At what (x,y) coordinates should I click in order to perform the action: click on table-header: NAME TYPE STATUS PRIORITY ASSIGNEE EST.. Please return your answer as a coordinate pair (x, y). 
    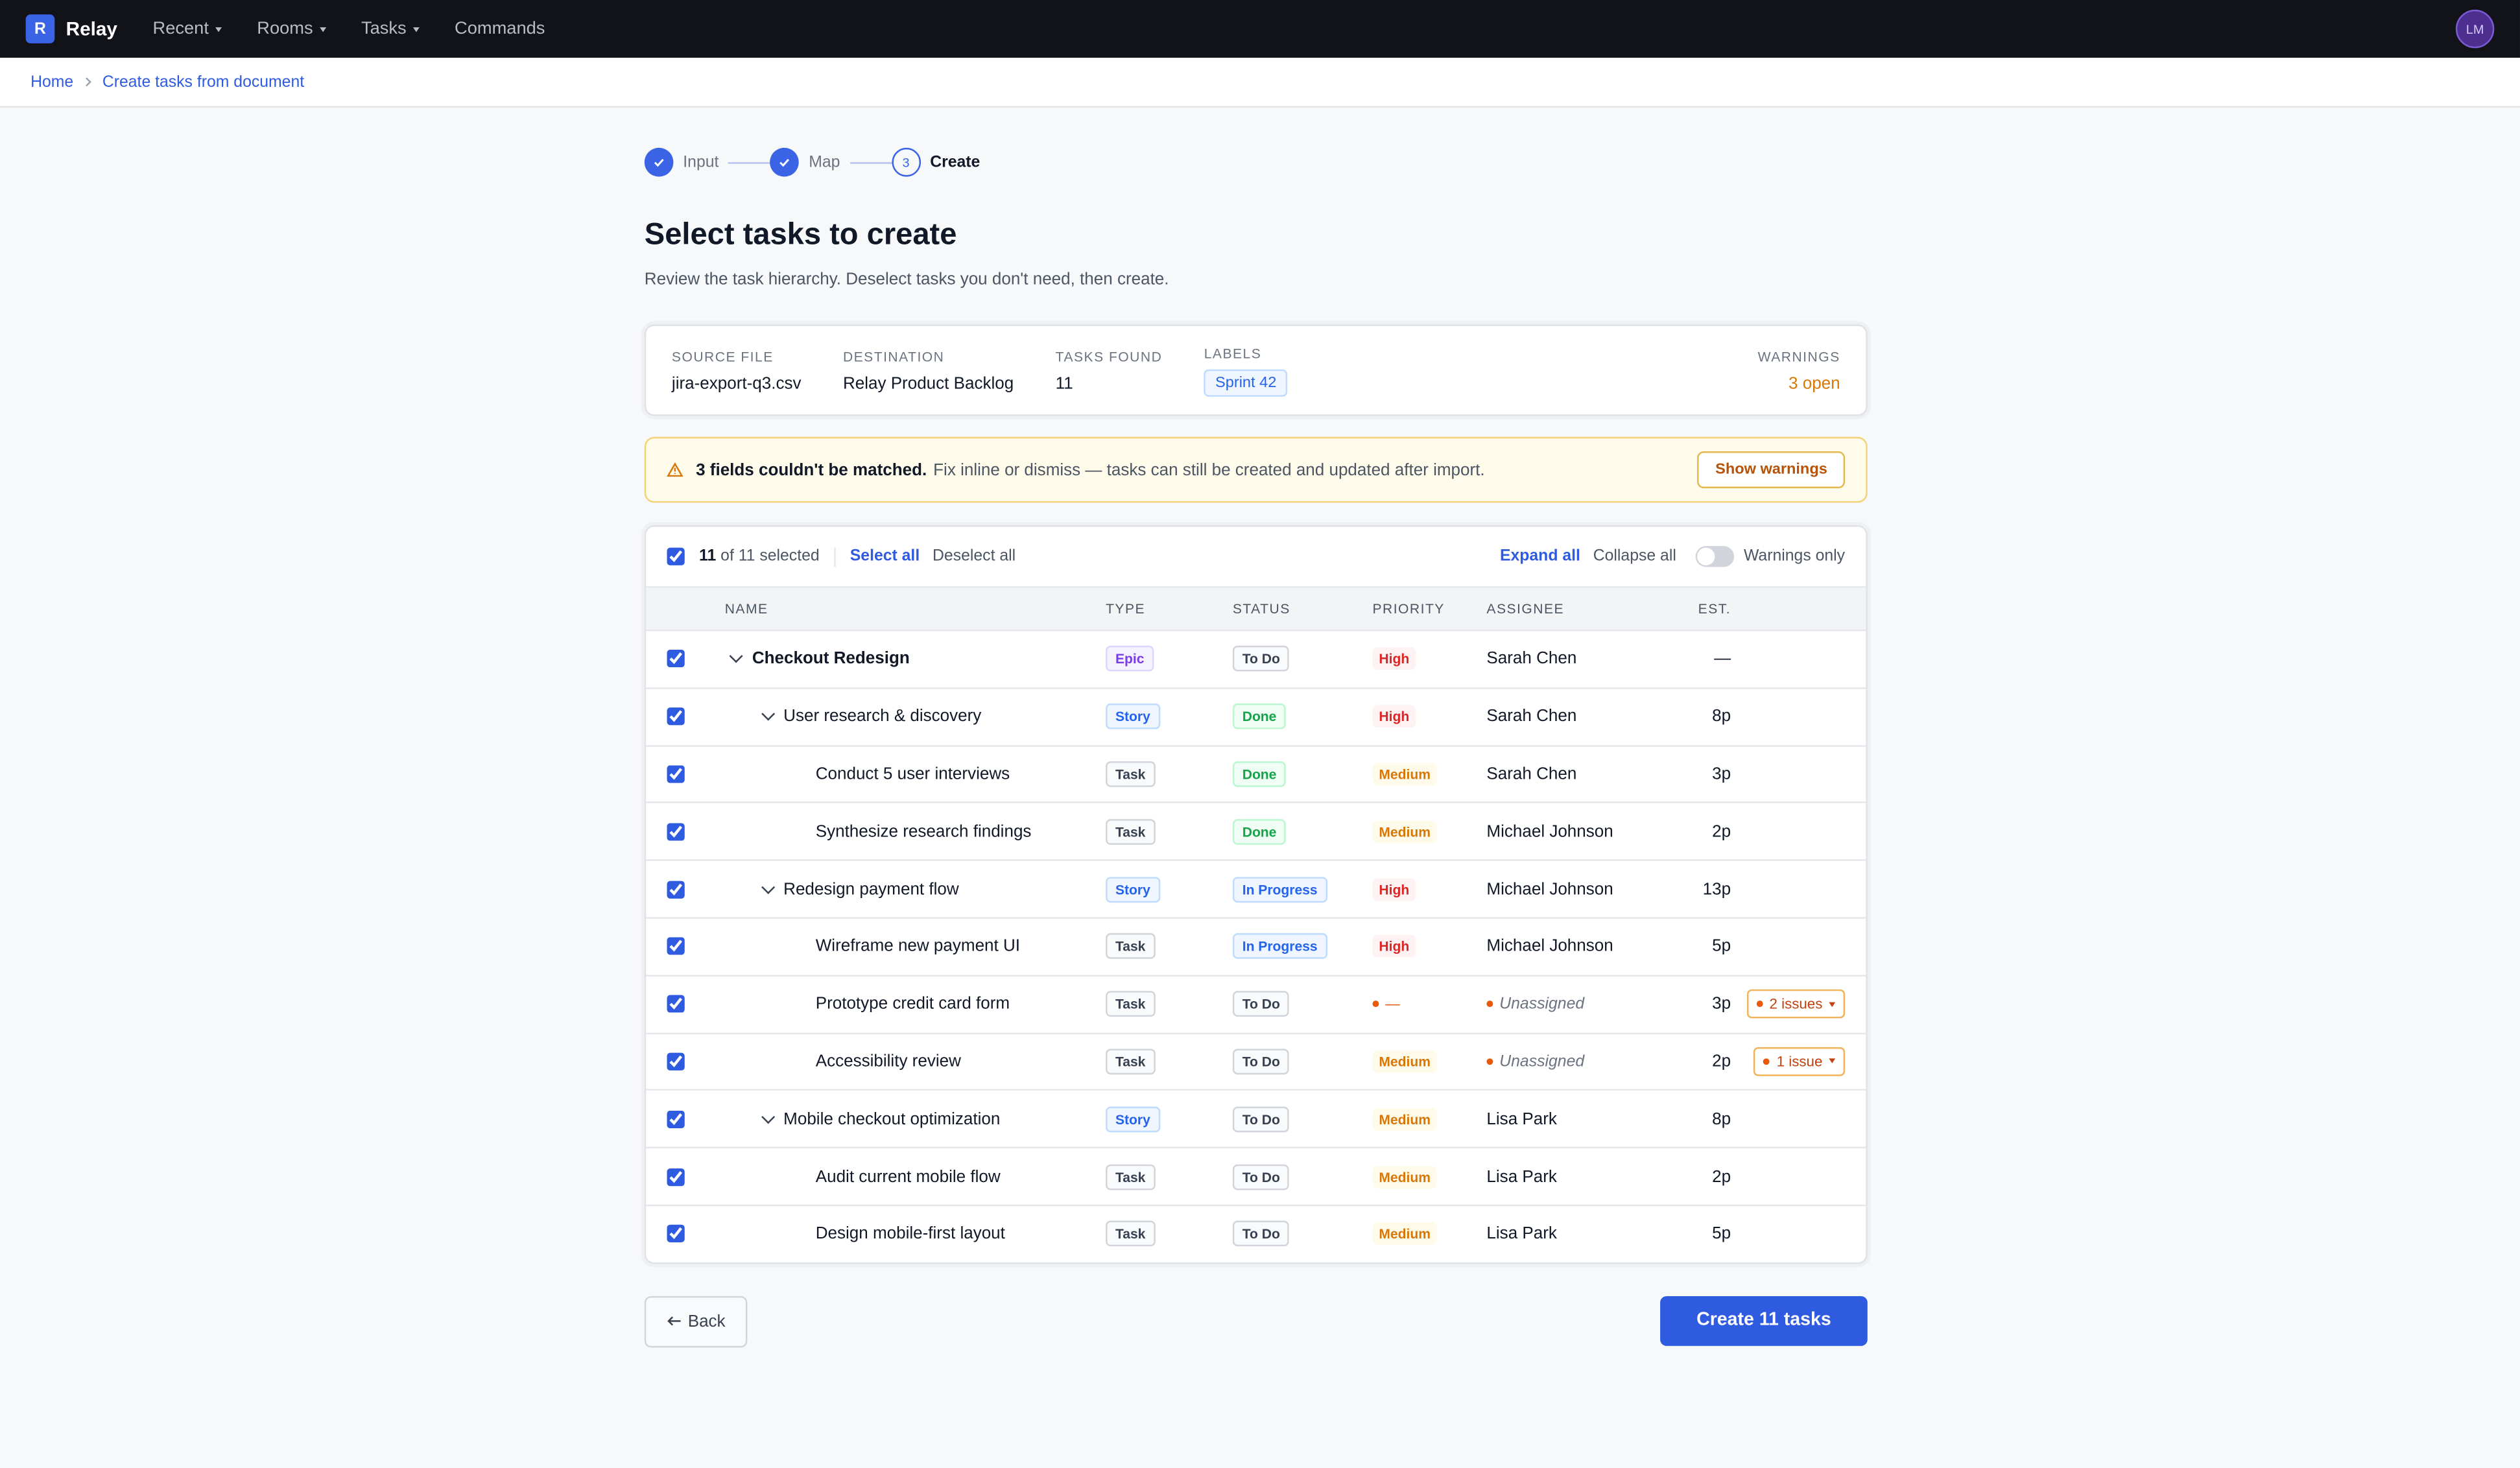
    Looking at the image, I should click on (1256, 609).